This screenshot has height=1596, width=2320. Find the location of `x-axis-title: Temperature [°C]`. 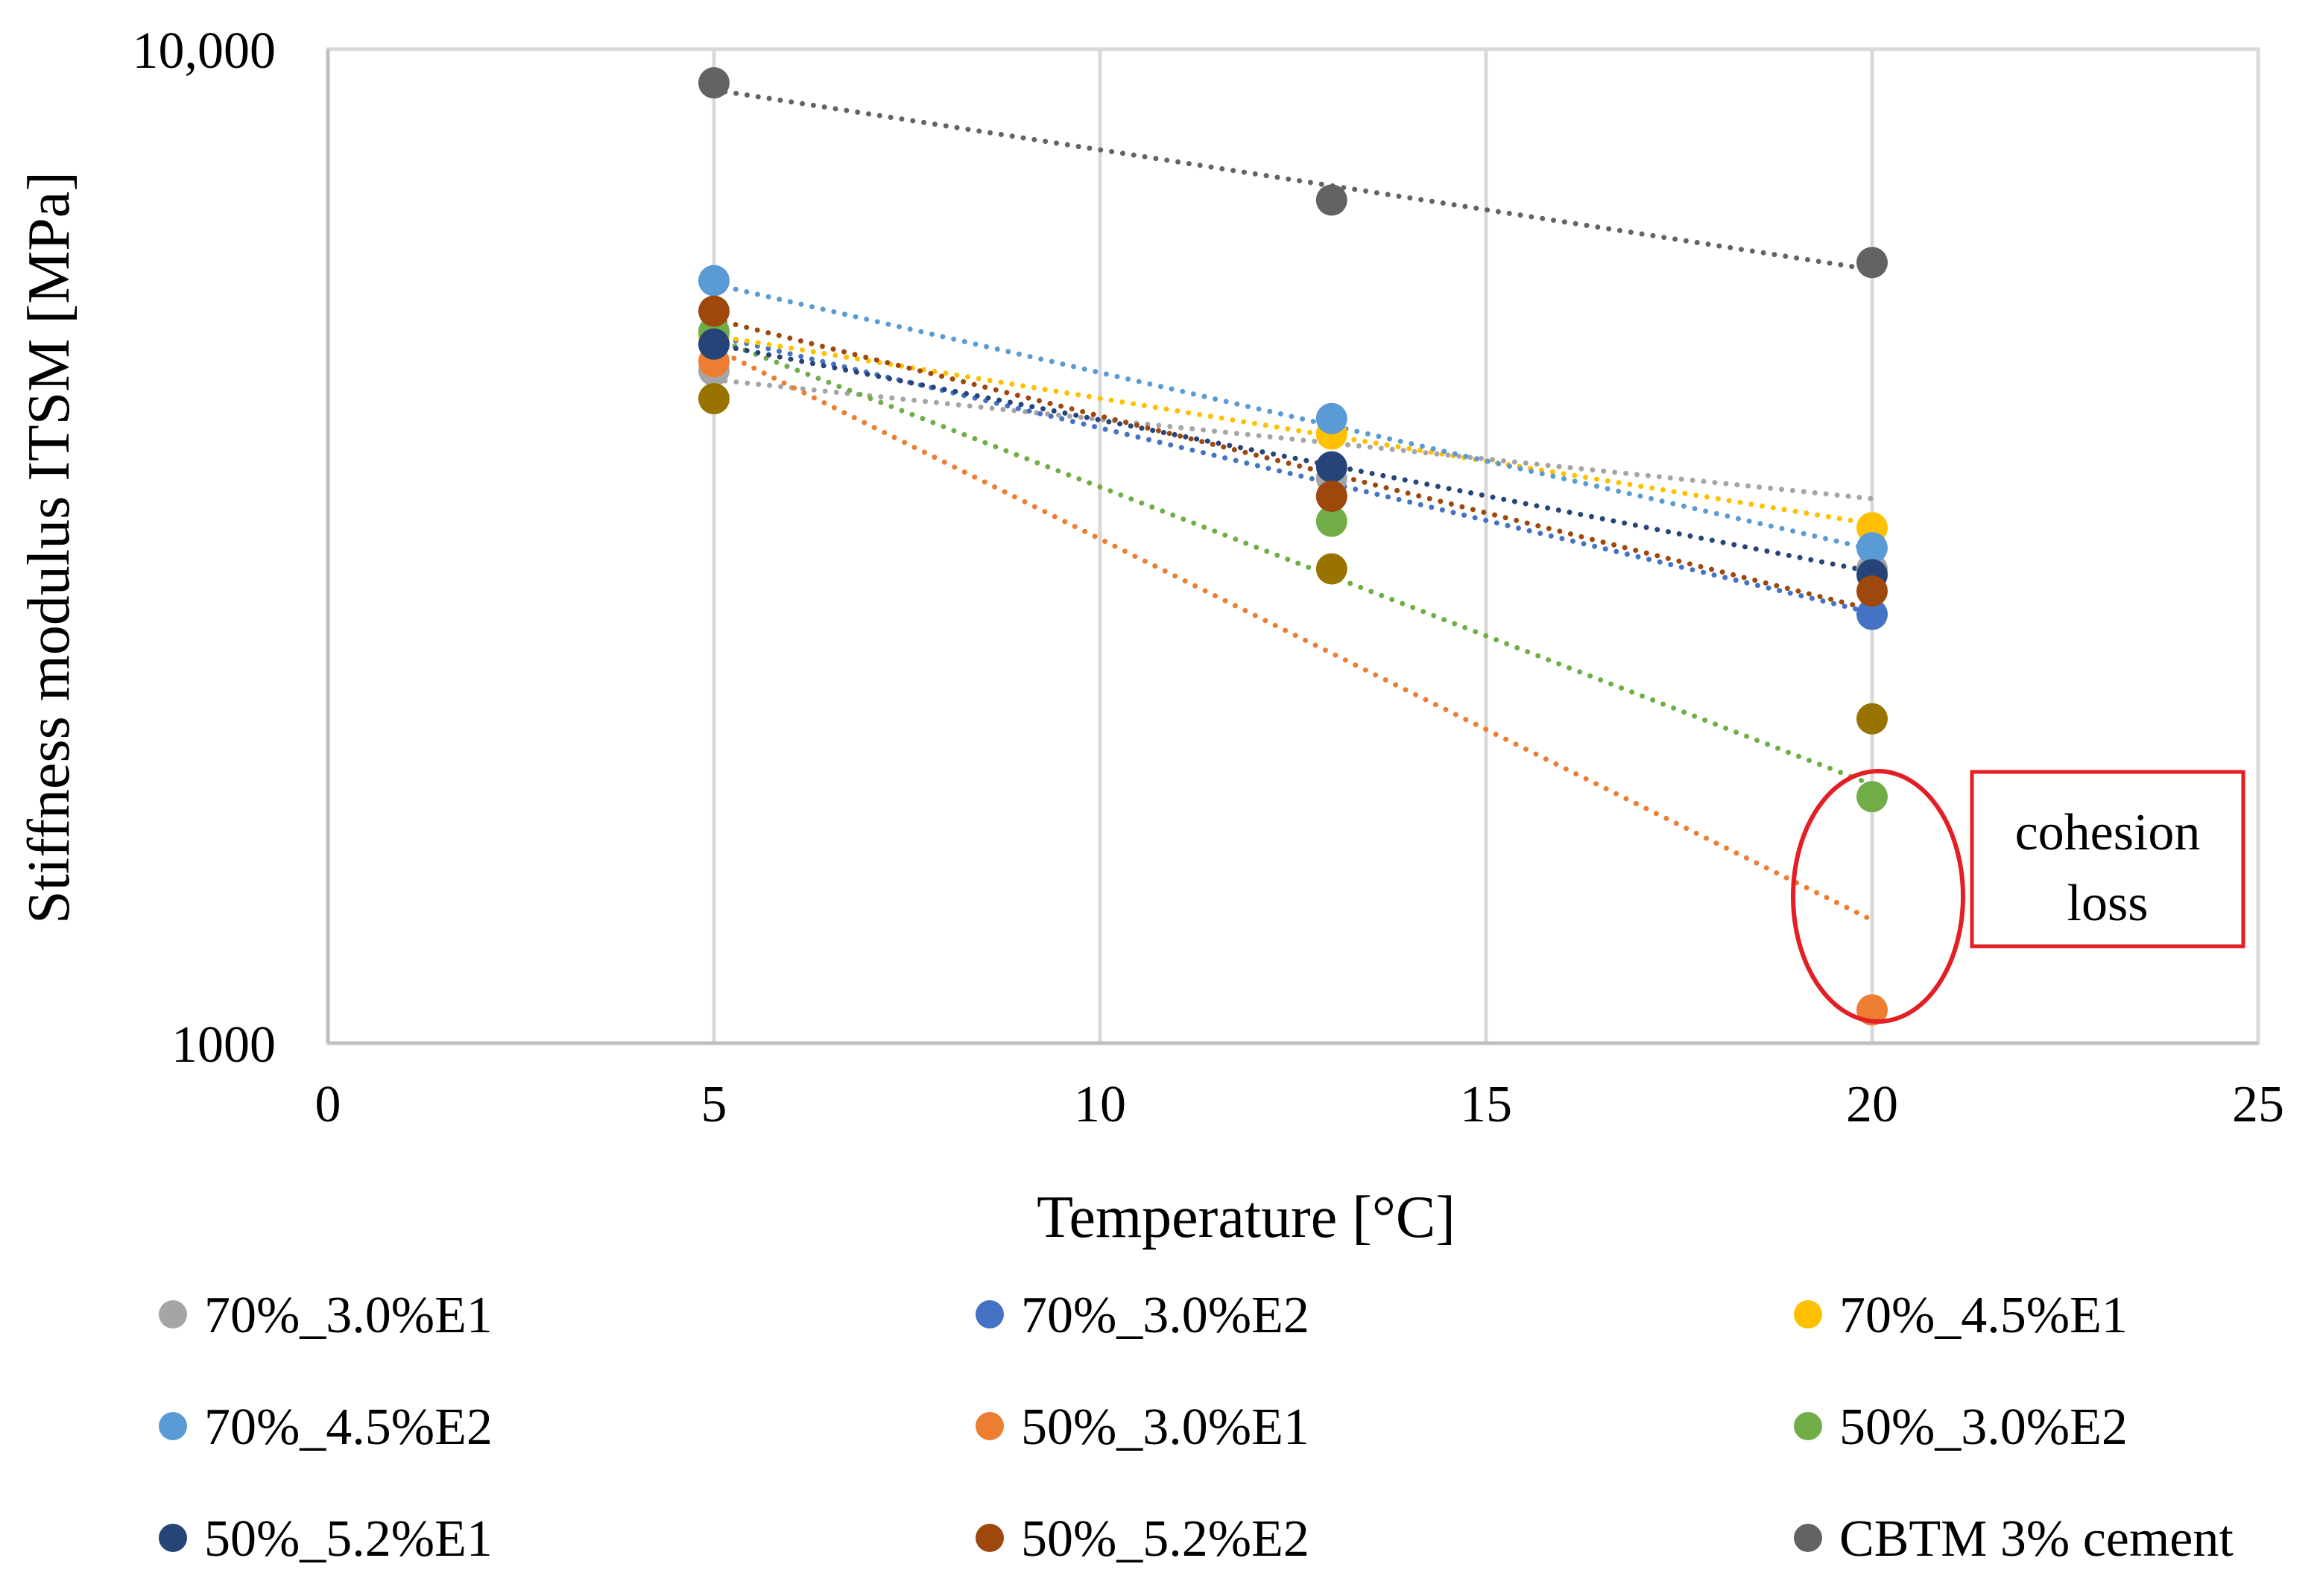

x-axis-title: Temperature [°C] is located at coordinates (1246, 1217).